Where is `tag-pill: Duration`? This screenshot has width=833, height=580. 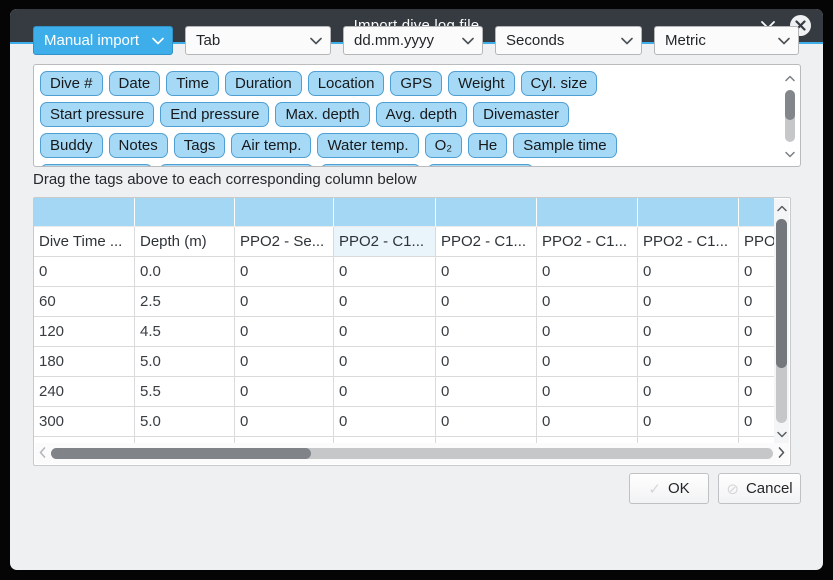 tag-pill: Duration is located at coordinates (263, 83).